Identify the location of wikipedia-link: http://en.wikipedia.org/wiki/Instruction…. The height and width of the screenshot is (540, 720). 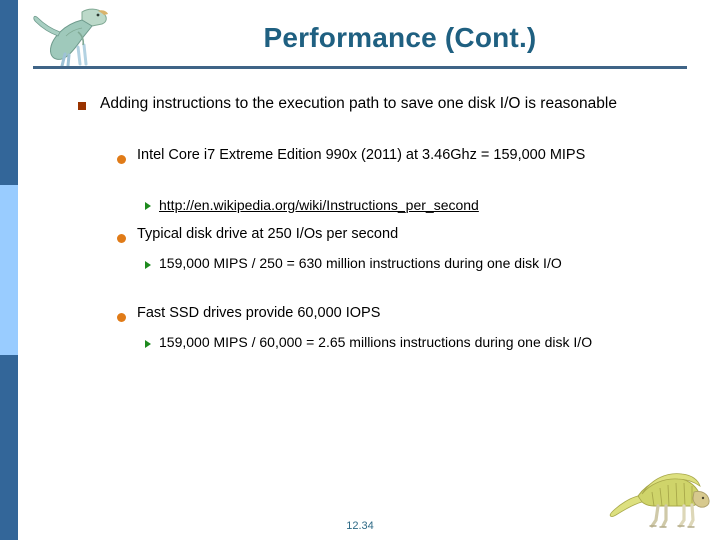
(394, 205).